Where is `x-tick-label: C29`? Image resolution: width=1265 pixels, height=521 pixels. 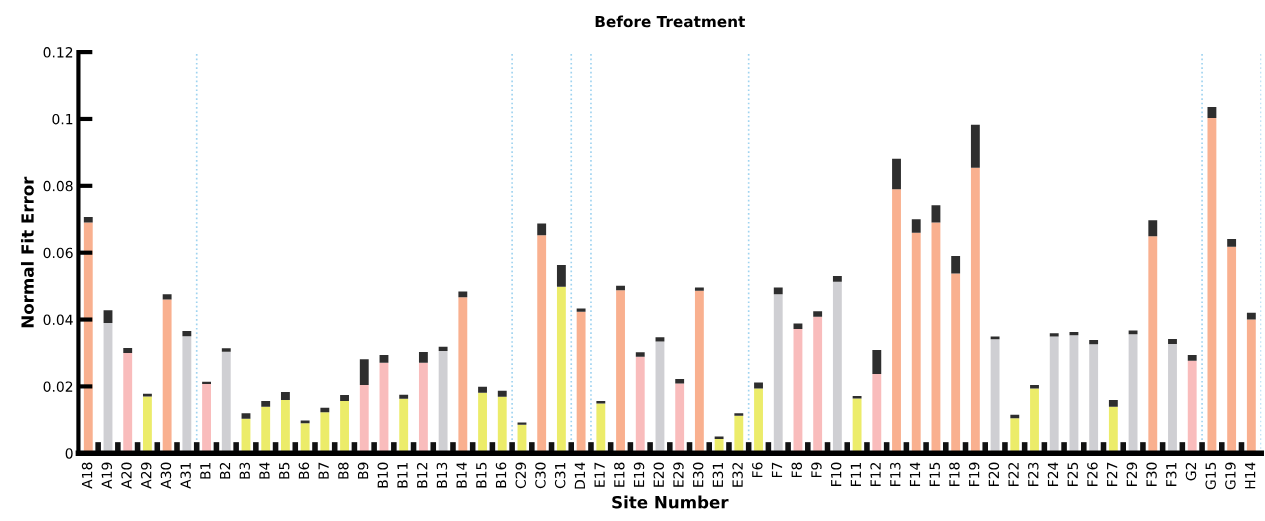
x-tick-label: C29 is located at coordinates (520, 475).